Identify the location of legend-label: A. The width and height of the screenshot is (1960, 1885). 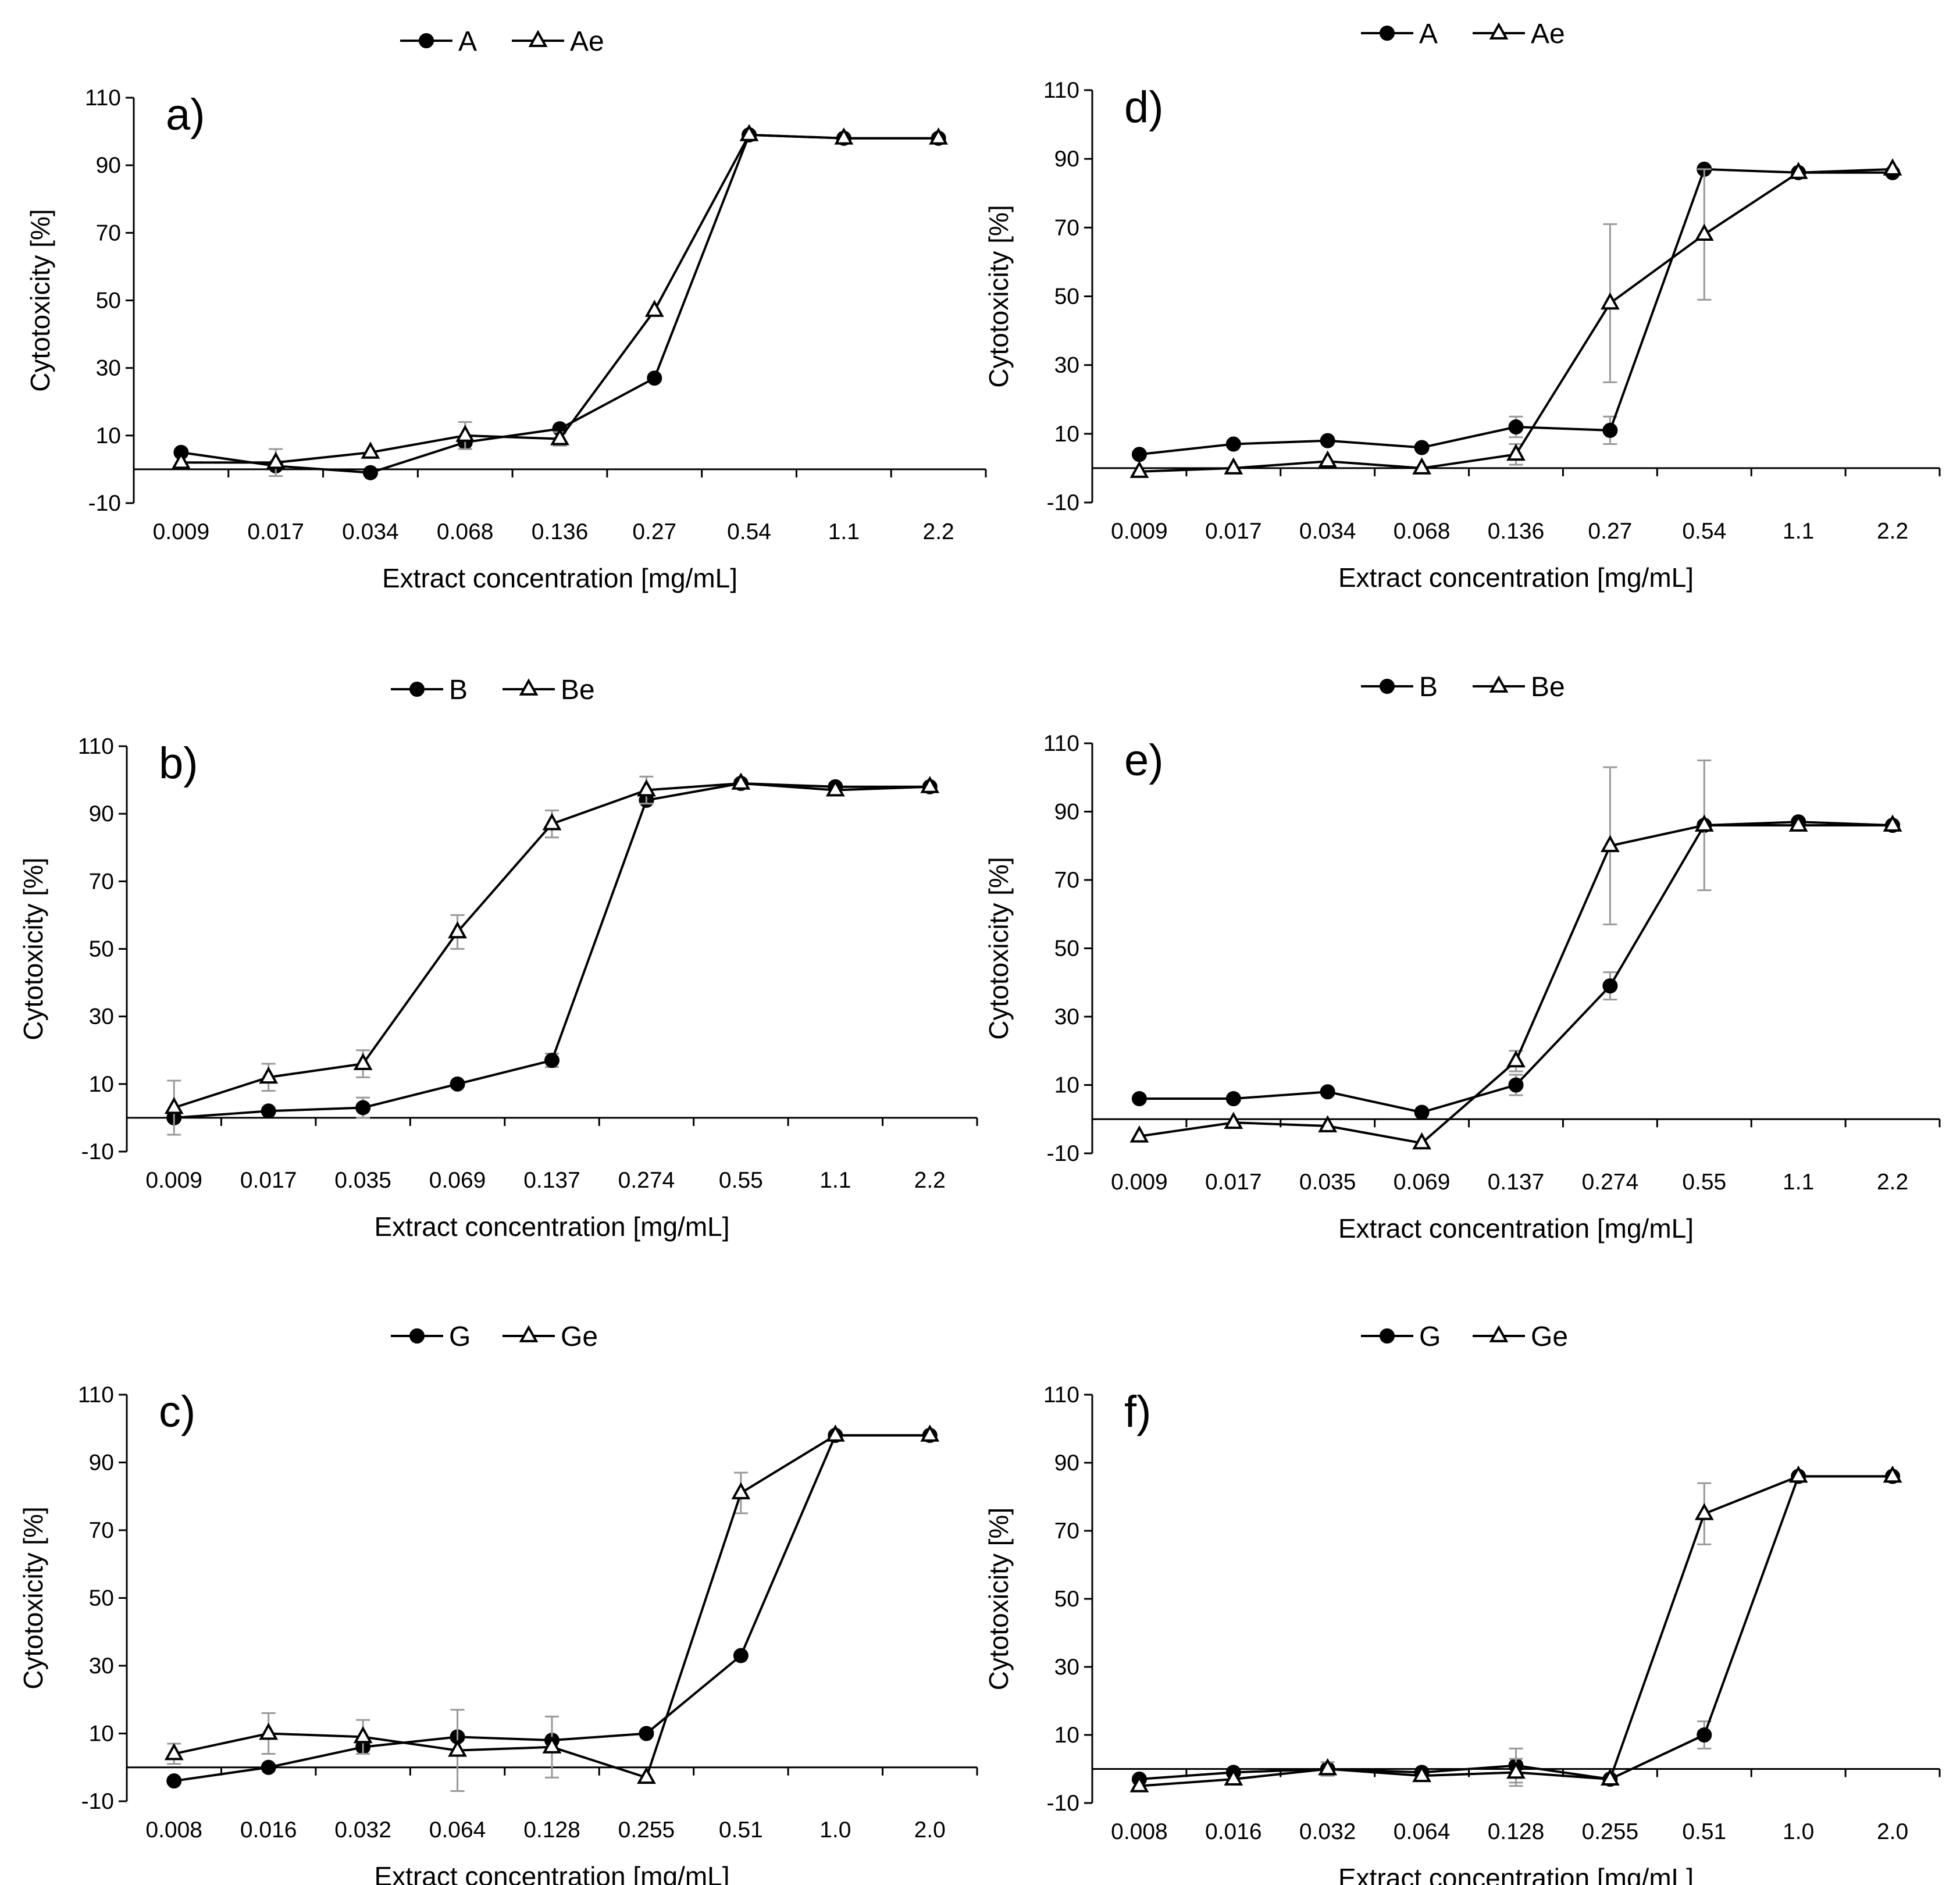
(467, 41).